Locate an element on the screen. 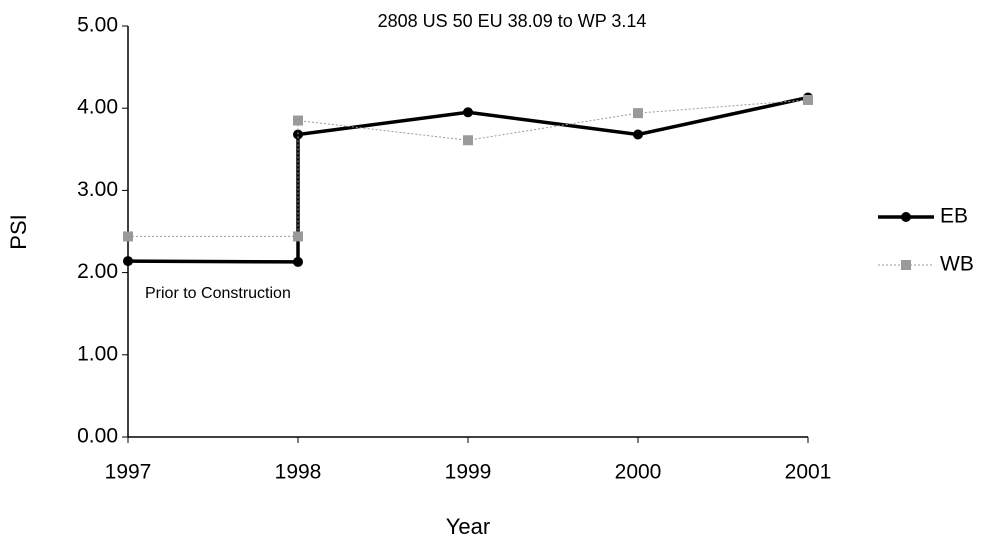  y-axis-label: PSI is located at coordinates (18, 231).